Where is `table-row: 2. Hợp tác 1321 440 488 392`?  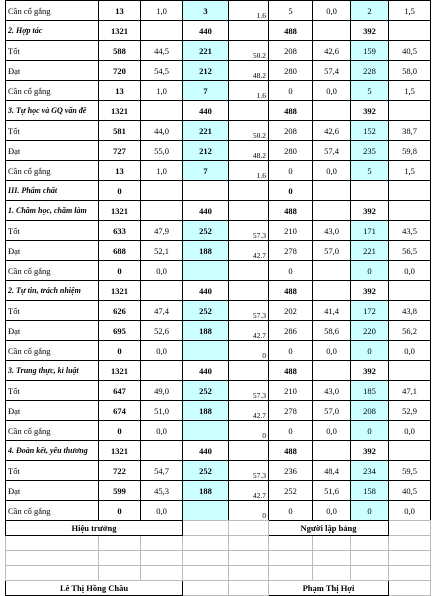
table-row: 2. Hợp tác 1321 440 488 392 is located at coordinates (218, 30).